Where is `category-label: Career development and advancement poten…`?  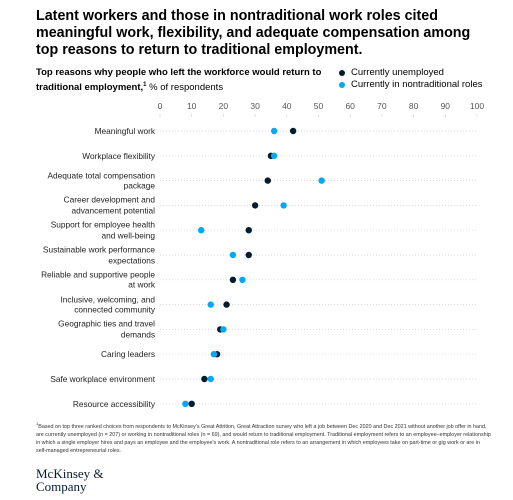
category-label: Career development and advancement poten… is located at coordinates (109, 205).